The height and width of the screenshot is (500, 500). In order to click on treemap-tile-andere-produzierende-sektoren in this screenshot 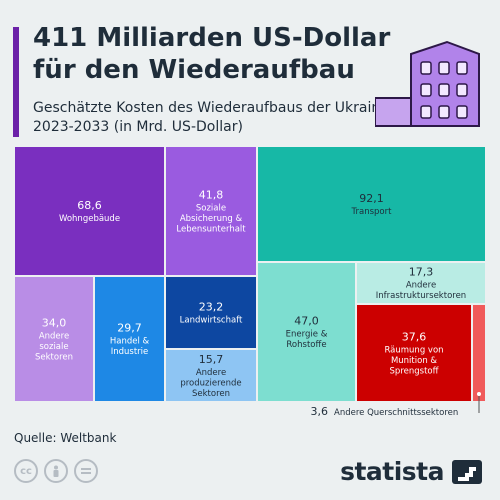, I will do `click(211, 375)`.